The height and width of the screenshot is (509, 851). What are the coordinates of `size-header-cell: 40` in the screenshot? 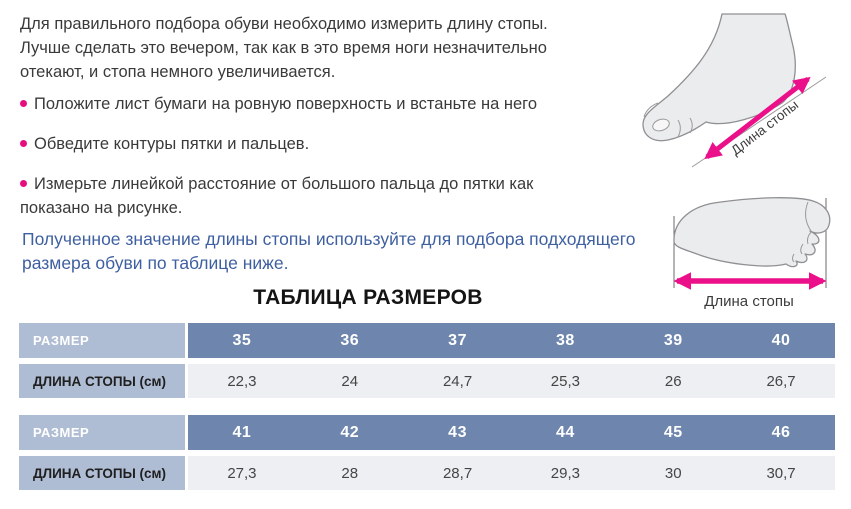 It's located at (781, 340).